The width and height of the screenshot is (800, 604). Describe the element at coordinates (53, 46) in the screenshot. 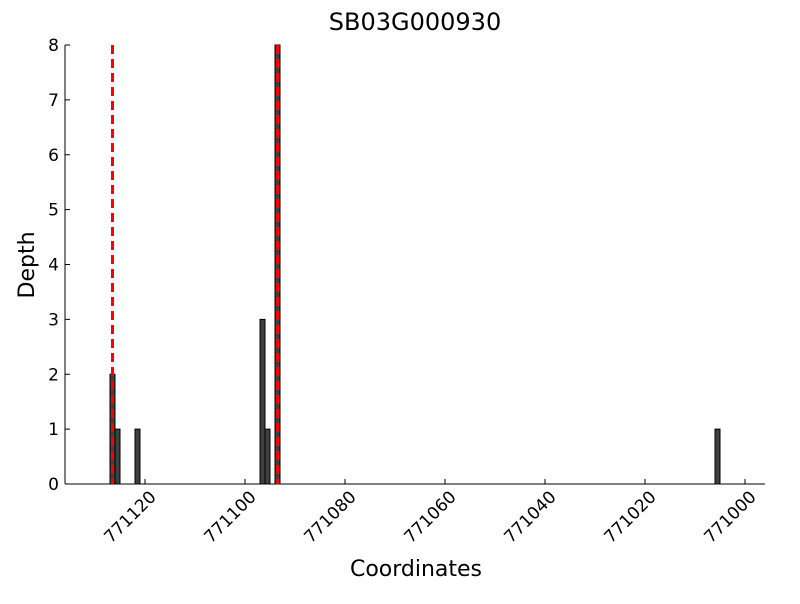

I see `y-tick-label: 8` at that location.